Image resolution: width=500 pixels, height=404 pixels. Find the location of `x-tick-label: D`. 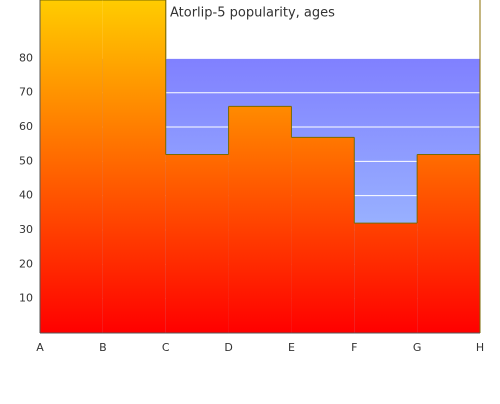

x-tick-label: D is located at coordinates (228, 347).